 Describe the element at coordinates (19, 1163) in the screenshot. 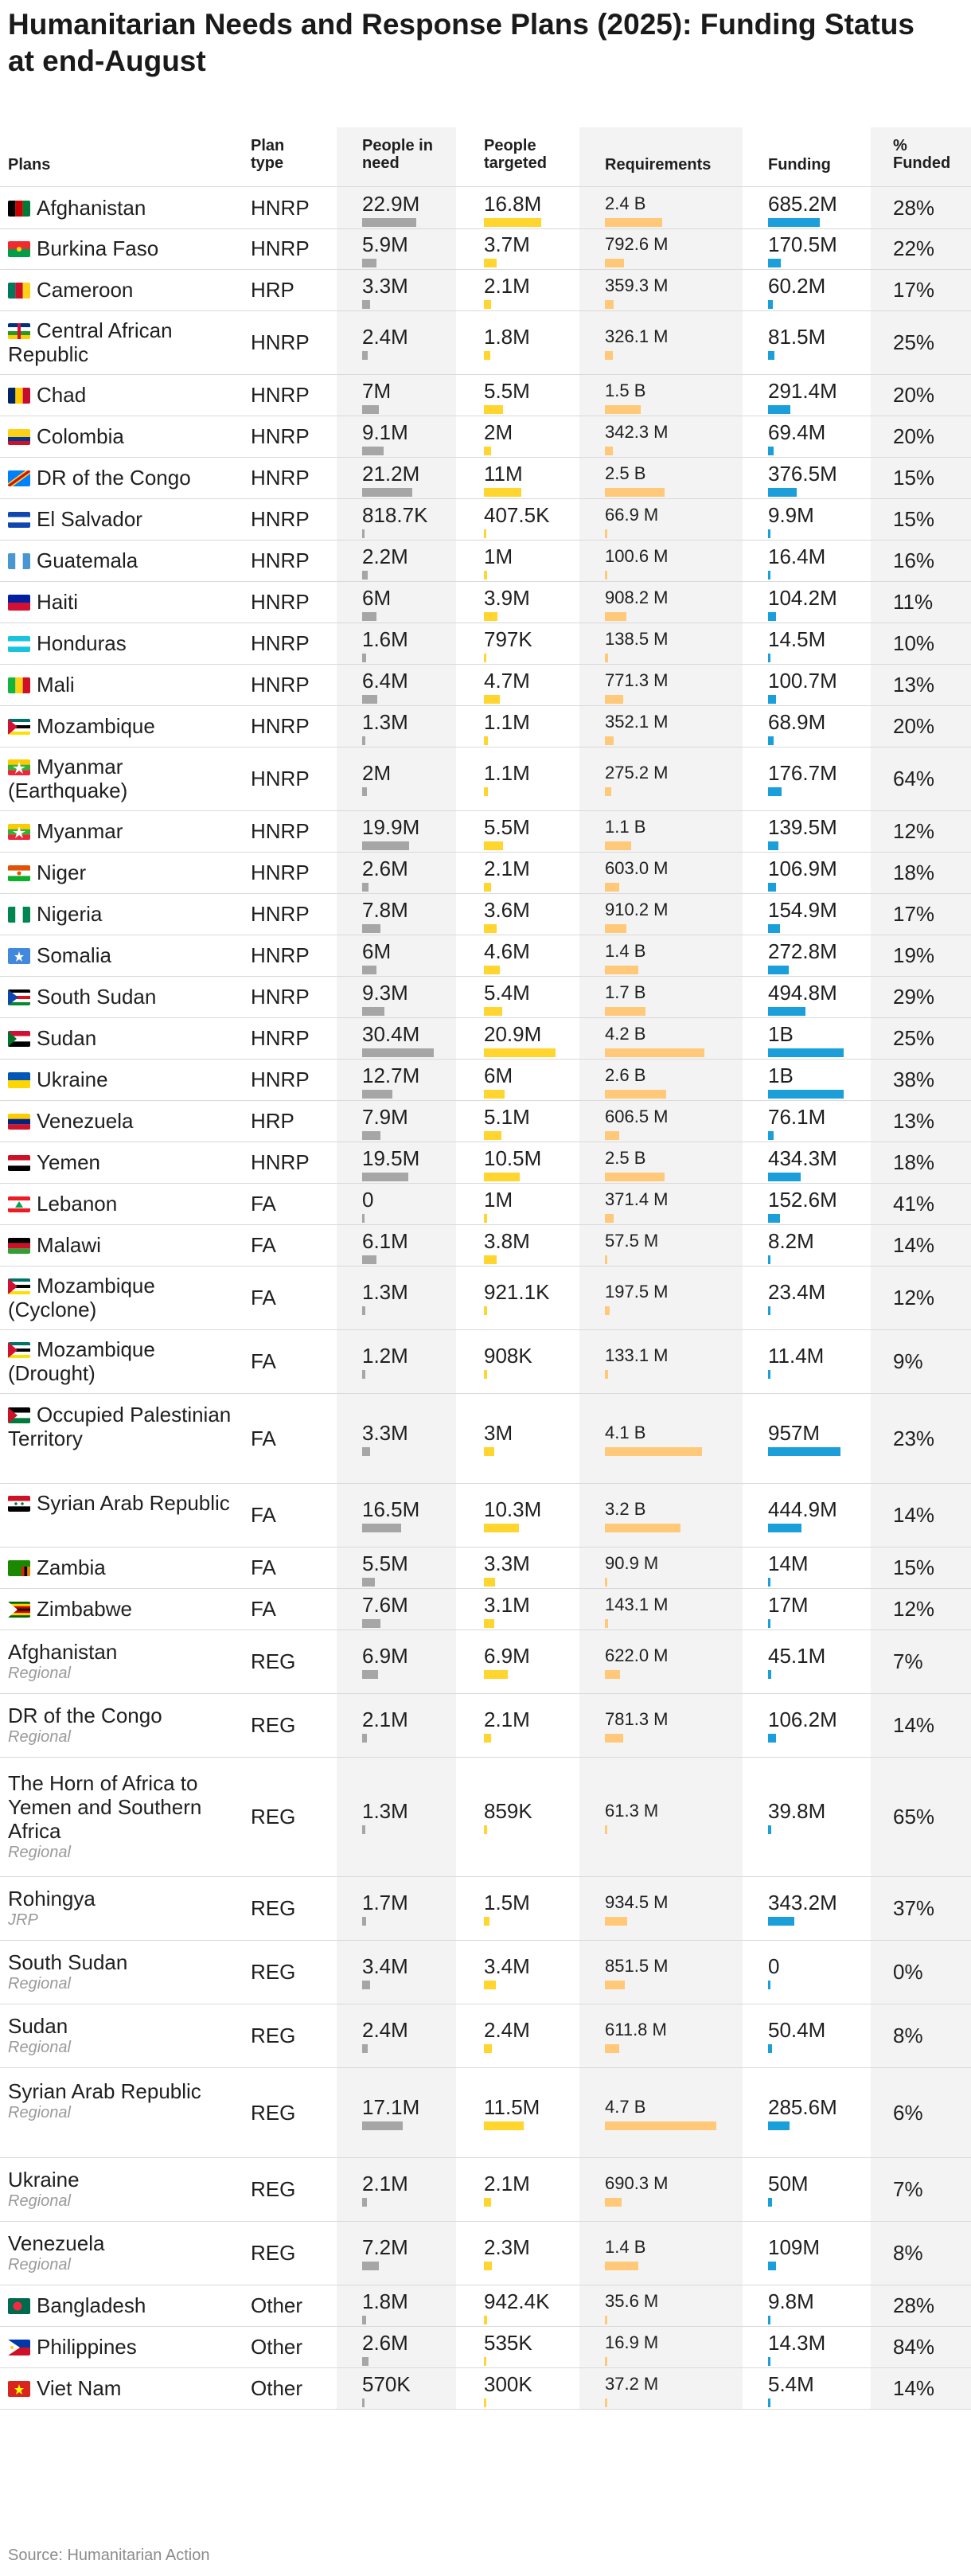

I see `yemen-flag-icon` at that location.